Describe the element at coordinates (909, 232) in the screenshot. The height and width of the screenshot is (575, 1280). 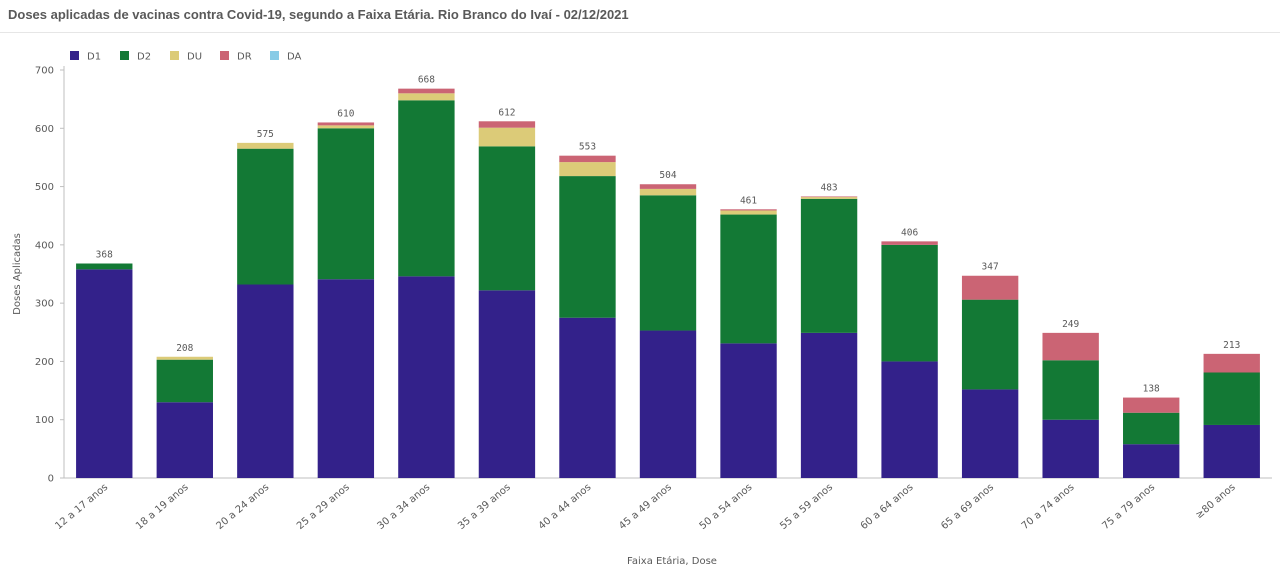
I see `bar-total-label: 406` at that location.